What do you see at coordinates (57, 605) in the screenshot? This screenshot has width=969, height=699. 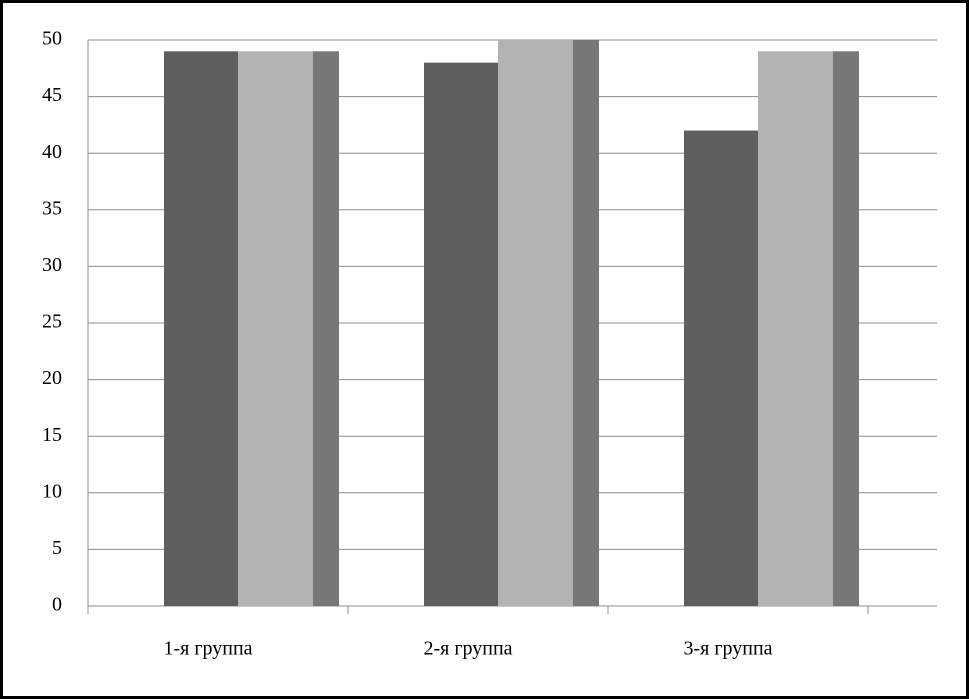 I see `y-tick-label: 0` at bounding box center [57, 605].